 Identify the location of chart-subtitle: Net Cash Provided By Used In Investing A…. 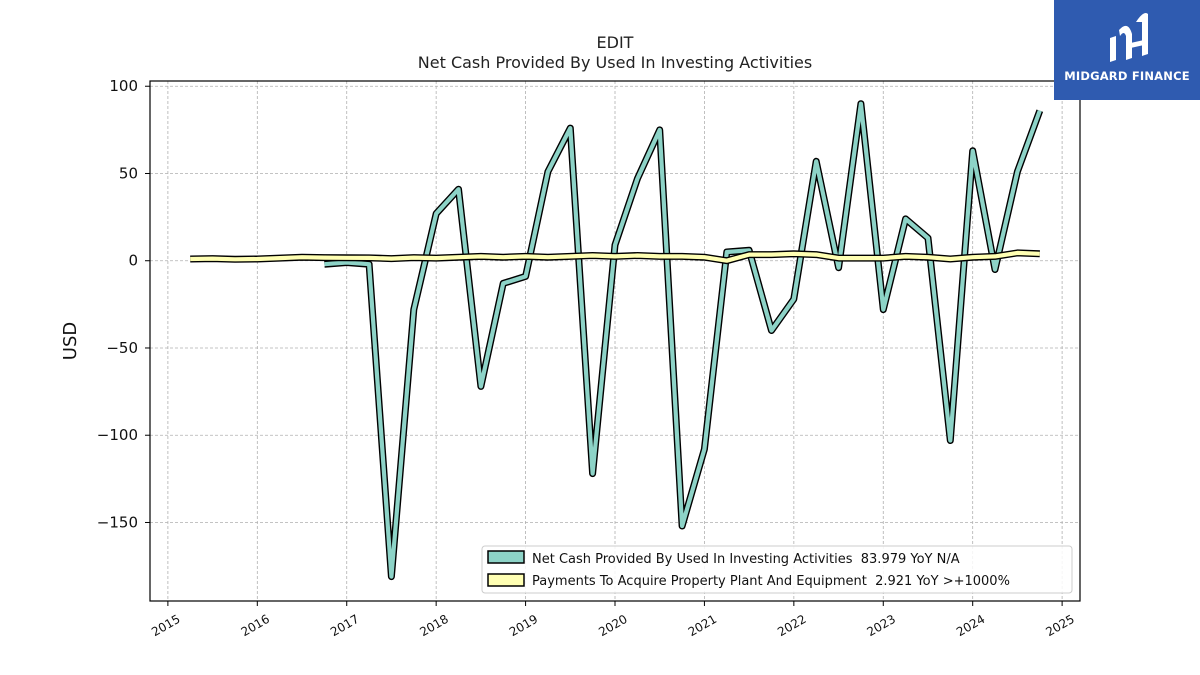
(615, 62).